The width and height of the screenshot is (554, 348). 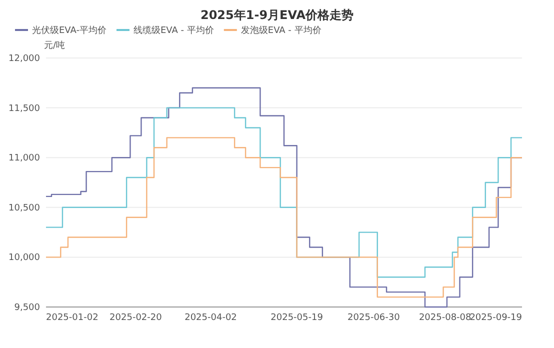 I want to click on chart-title: 2025年1-9月EVA价格走势, so click(x=277, y=15).